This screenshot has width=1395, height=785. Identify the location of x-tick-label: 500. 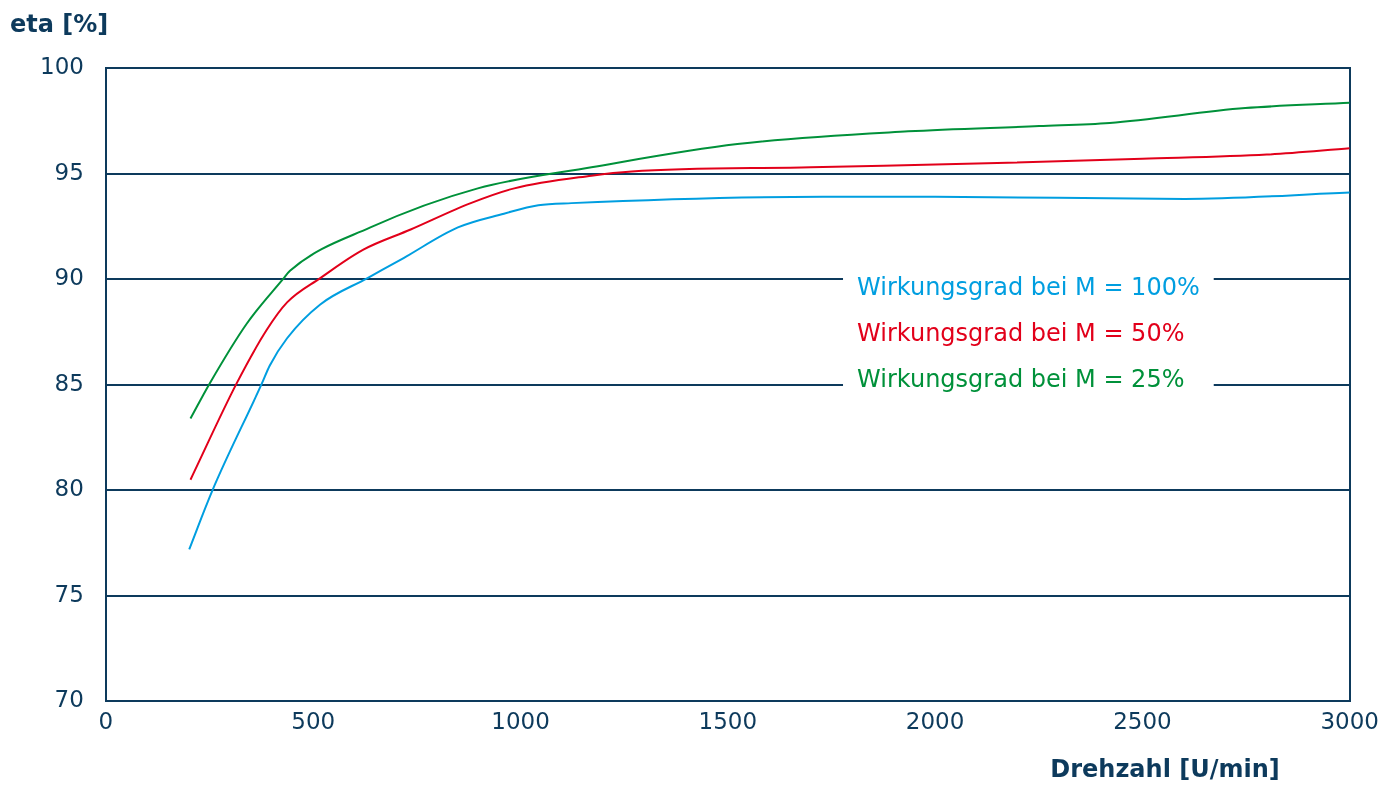
(313, 721).